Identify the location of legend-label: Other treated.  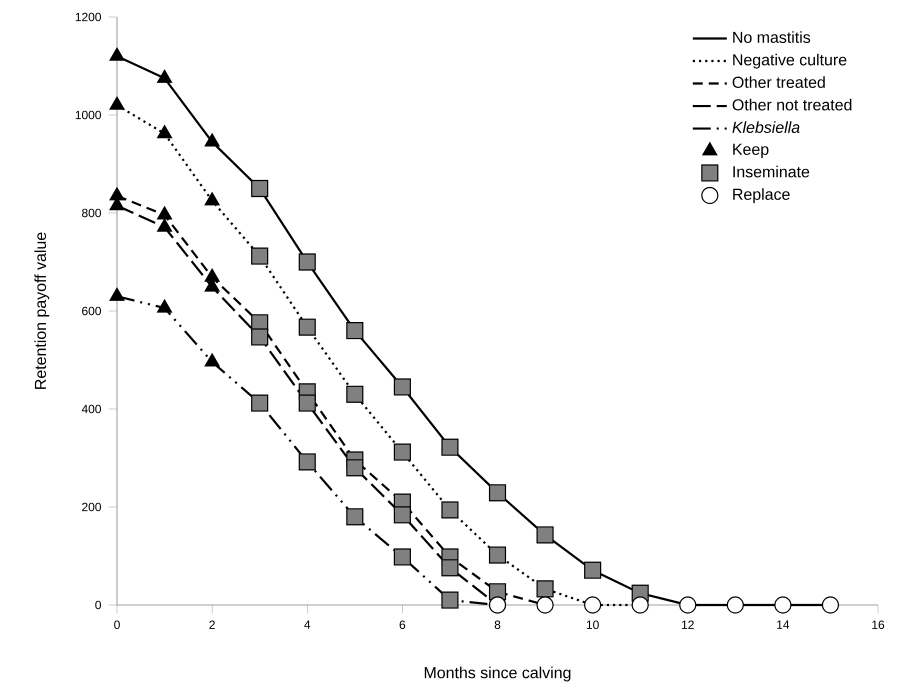
(778, 82).